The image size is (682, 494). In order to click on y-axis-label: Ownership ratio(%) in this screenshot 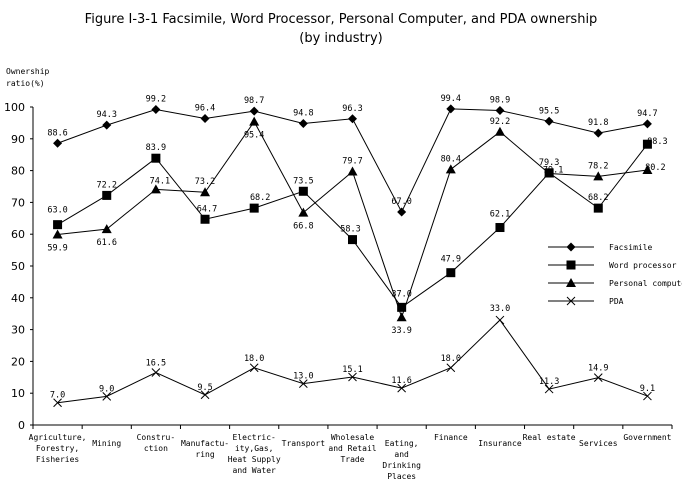, I will do `click(28, 77)`.